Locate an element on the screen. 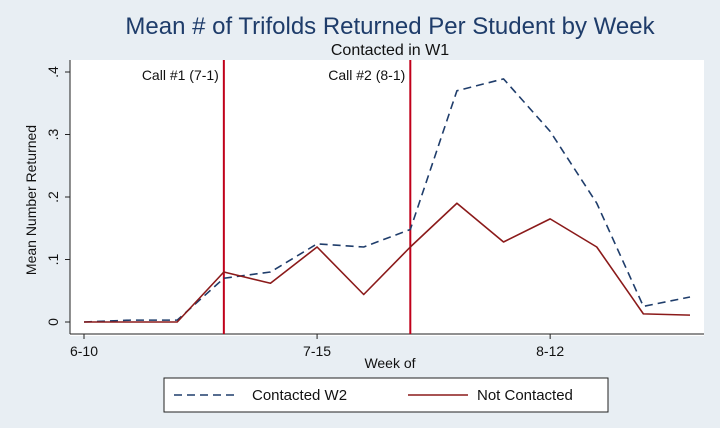 Image resolution: width=720 pixels, height=428 pixels. x-axis-label: Week of is located at coordinates (389, 363).